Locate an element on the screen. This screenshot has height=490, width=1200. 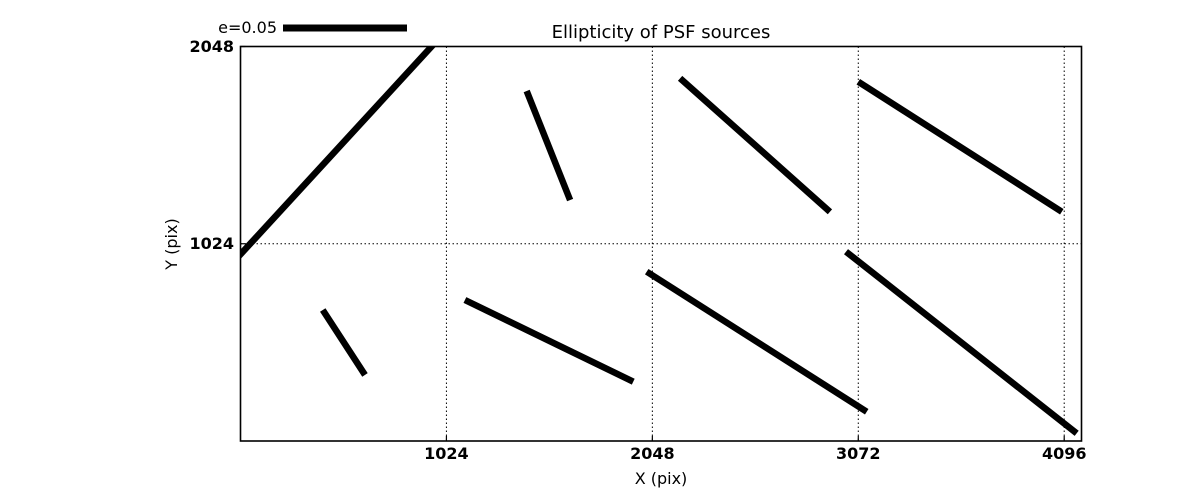
y-axis-label: Y (pix) is located at coordinates (171, 244).